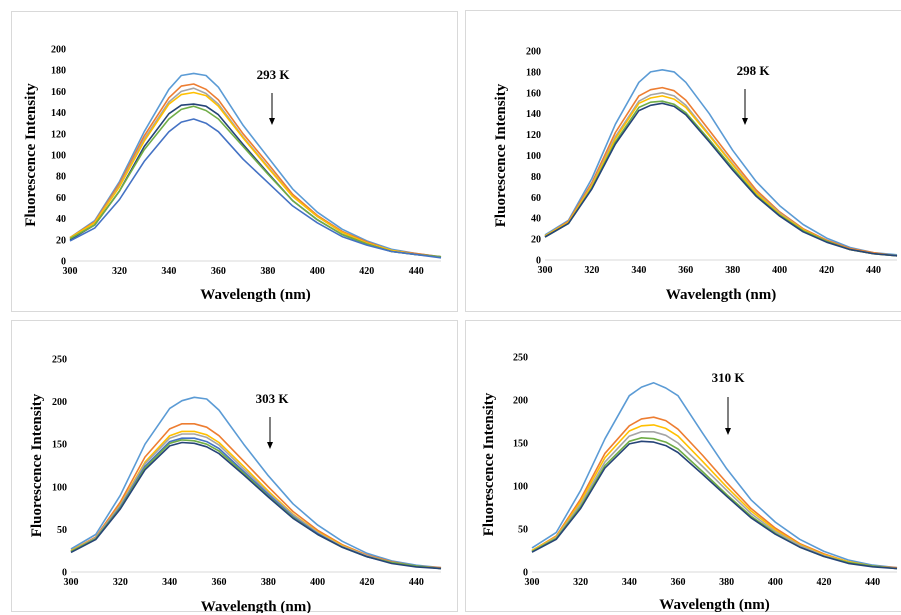 Image resolution: width=901 pixels, height=615 pixels. I want to click on temperature-label: 298 K, so click(754, 70).